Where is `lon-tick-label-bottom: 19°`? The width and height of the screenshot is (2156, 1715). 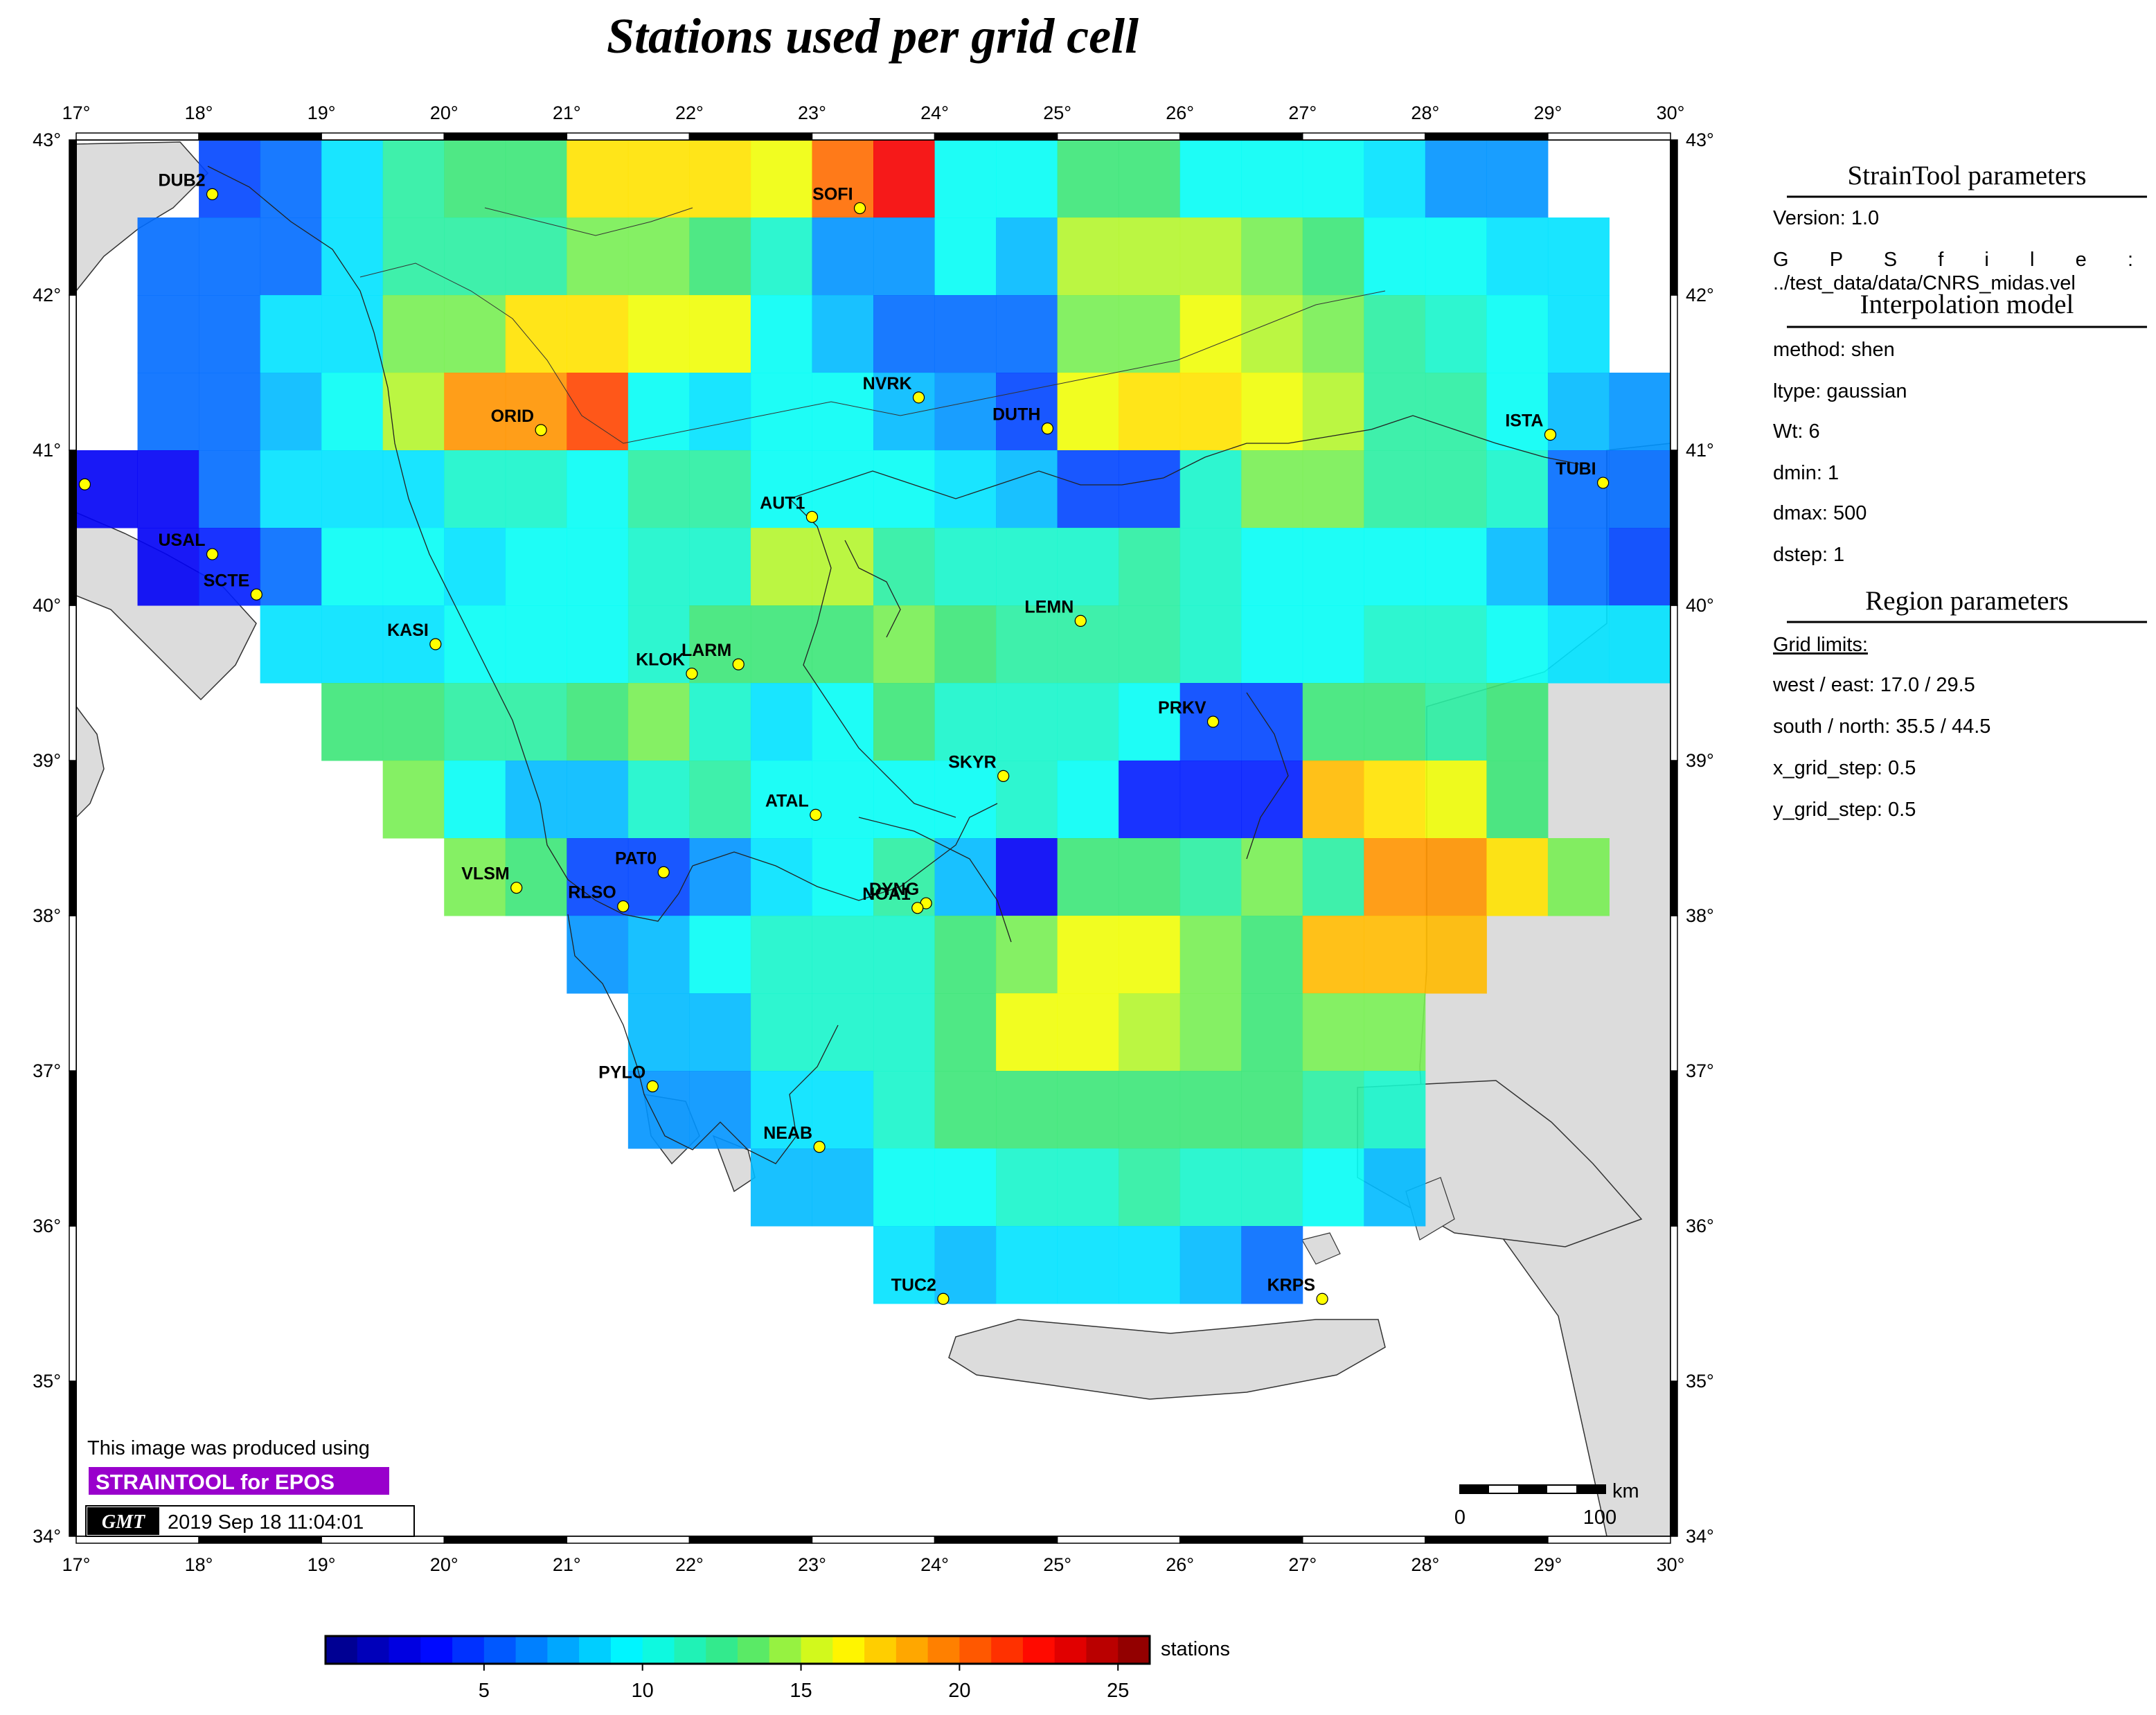 lon-tick-label-bottom: 19° is located at coordinates (322, 1564).